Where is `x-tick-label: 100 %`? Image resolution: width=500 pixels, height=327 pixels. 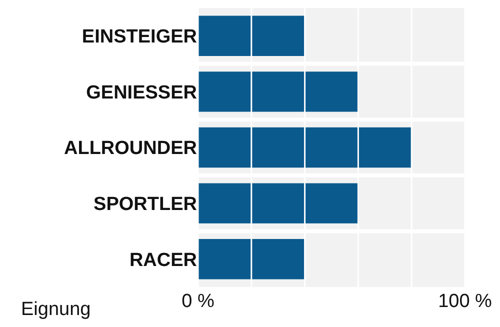 x-tick-label: 100 % is located at coordinates (465, 301).